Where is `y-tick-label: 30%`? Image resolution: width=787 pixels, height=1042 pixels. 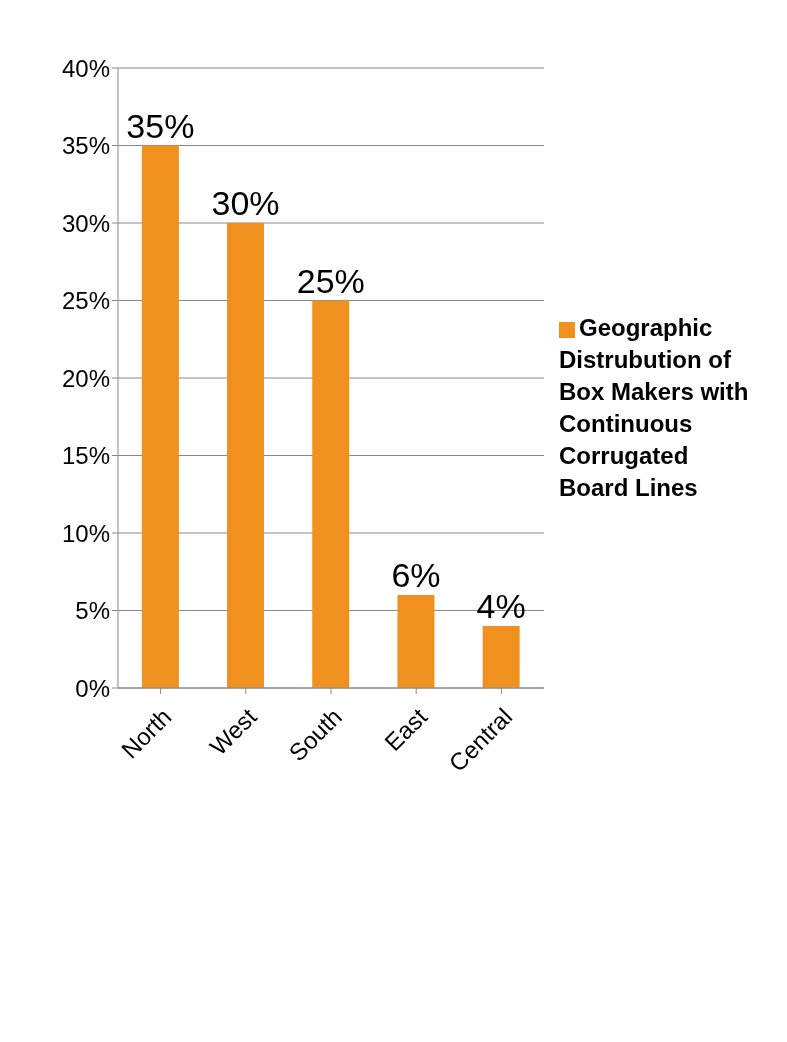
y-tick-label: 30% is located at coordinates (85, 223).